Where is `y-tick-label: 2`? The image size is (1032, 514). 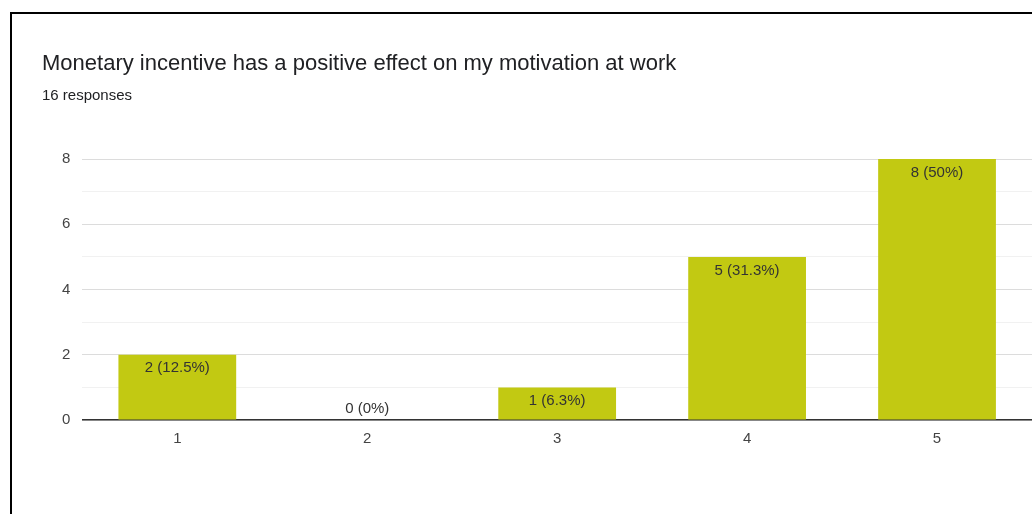 y-tick-label: 2 is located at coordinates (66, 353).